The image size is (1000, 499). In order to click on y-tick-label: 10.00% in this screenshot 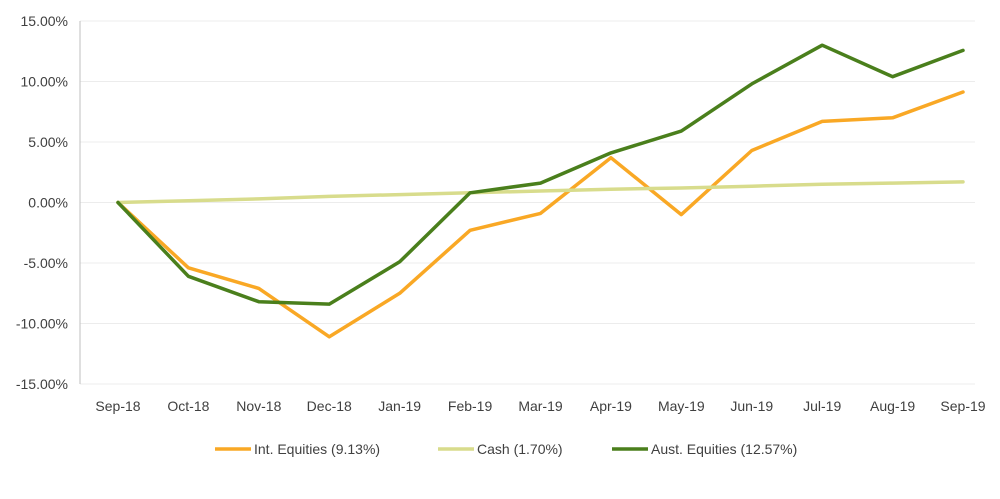, I will do `click(44, 82)`.